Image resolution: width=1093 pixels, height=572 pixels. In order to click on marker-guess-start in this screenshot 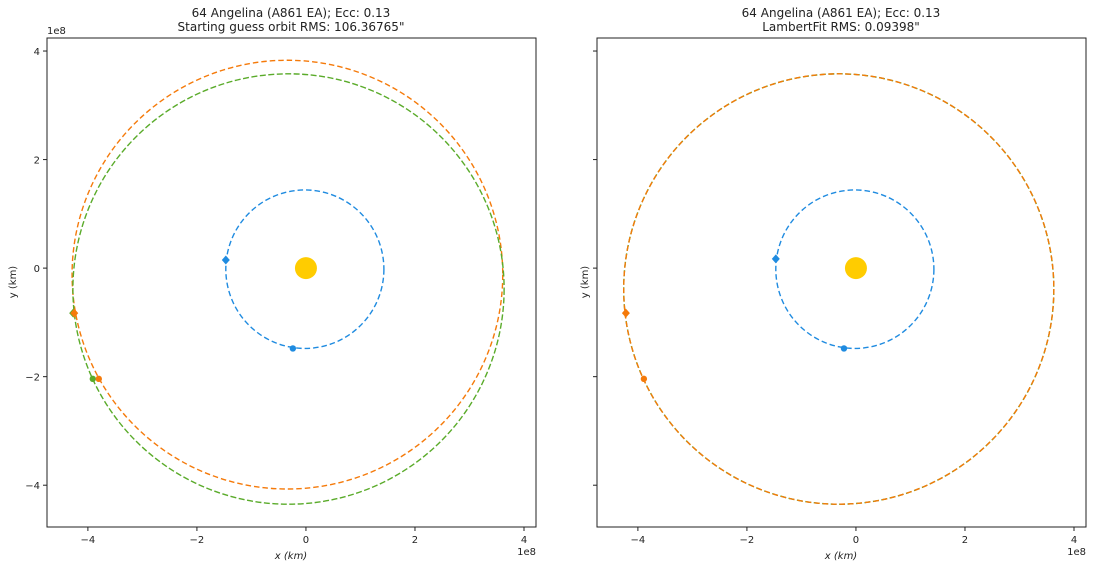, I will do `click(74, 313)`.